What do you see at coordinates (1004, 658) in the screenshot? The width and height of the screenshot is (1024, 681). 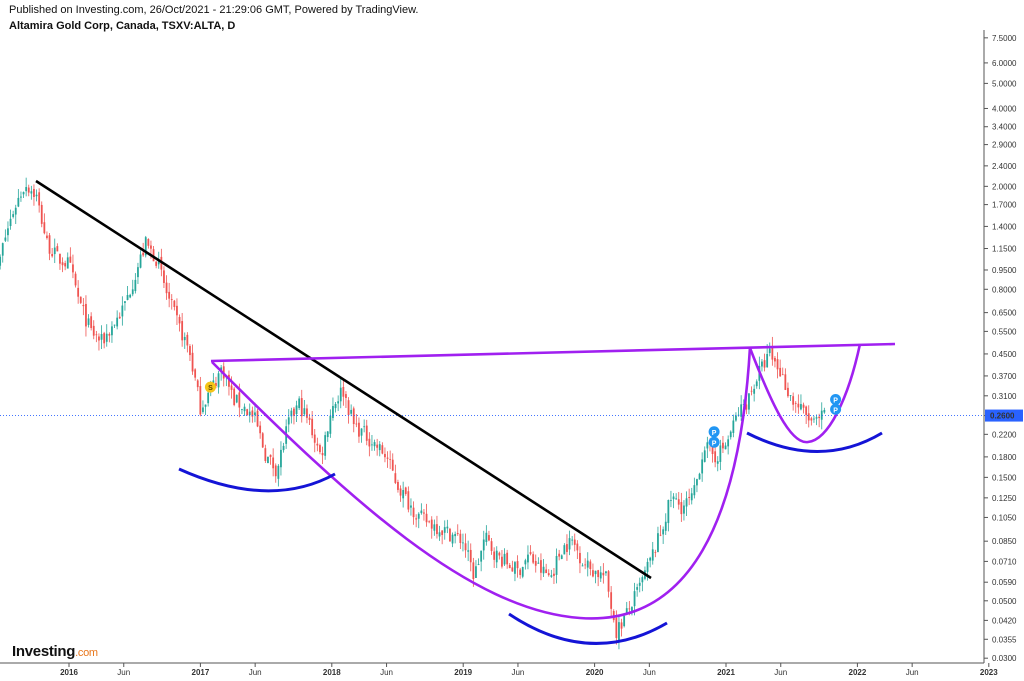 I see `y-tick-label: 0.0300` at bounding box center [1004, 658].